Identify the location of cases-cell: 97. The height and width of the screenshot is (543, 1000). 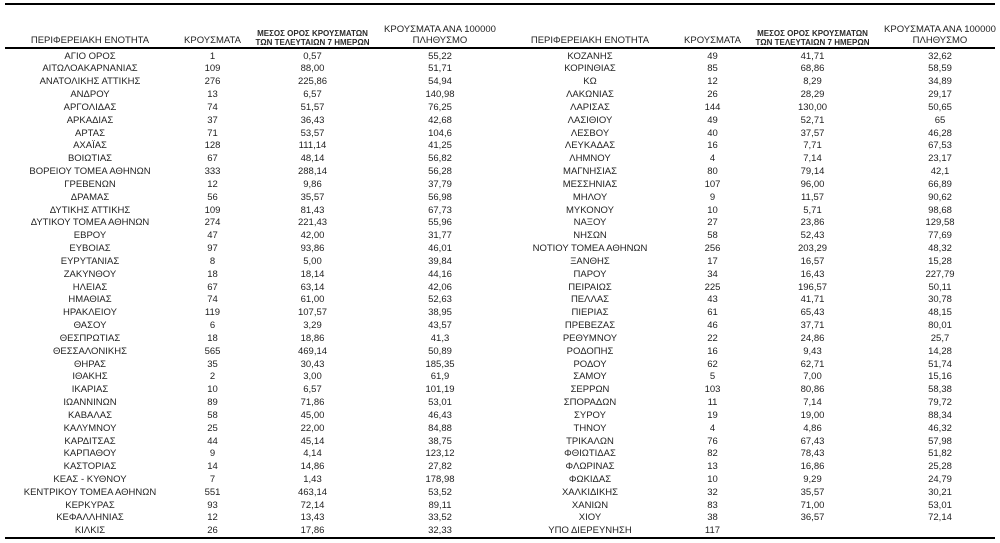
(212, 249).